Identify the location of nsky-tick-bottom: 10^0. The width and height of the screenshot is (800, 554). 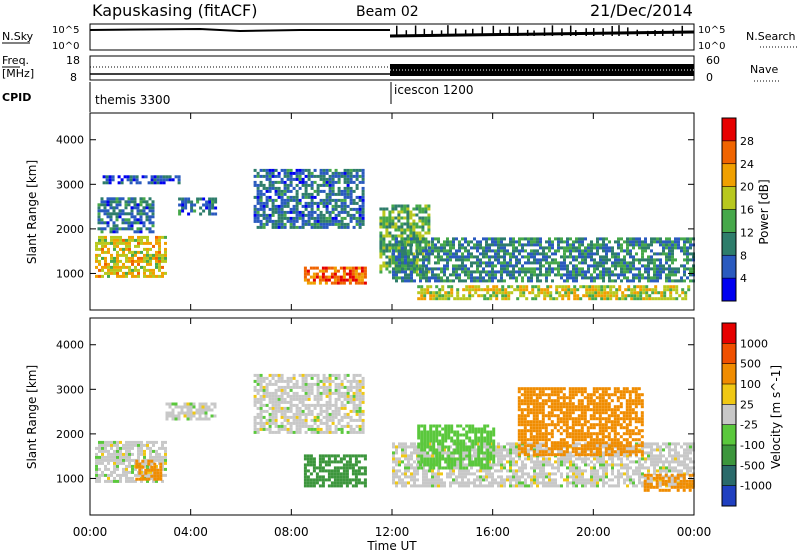
(65, 46).